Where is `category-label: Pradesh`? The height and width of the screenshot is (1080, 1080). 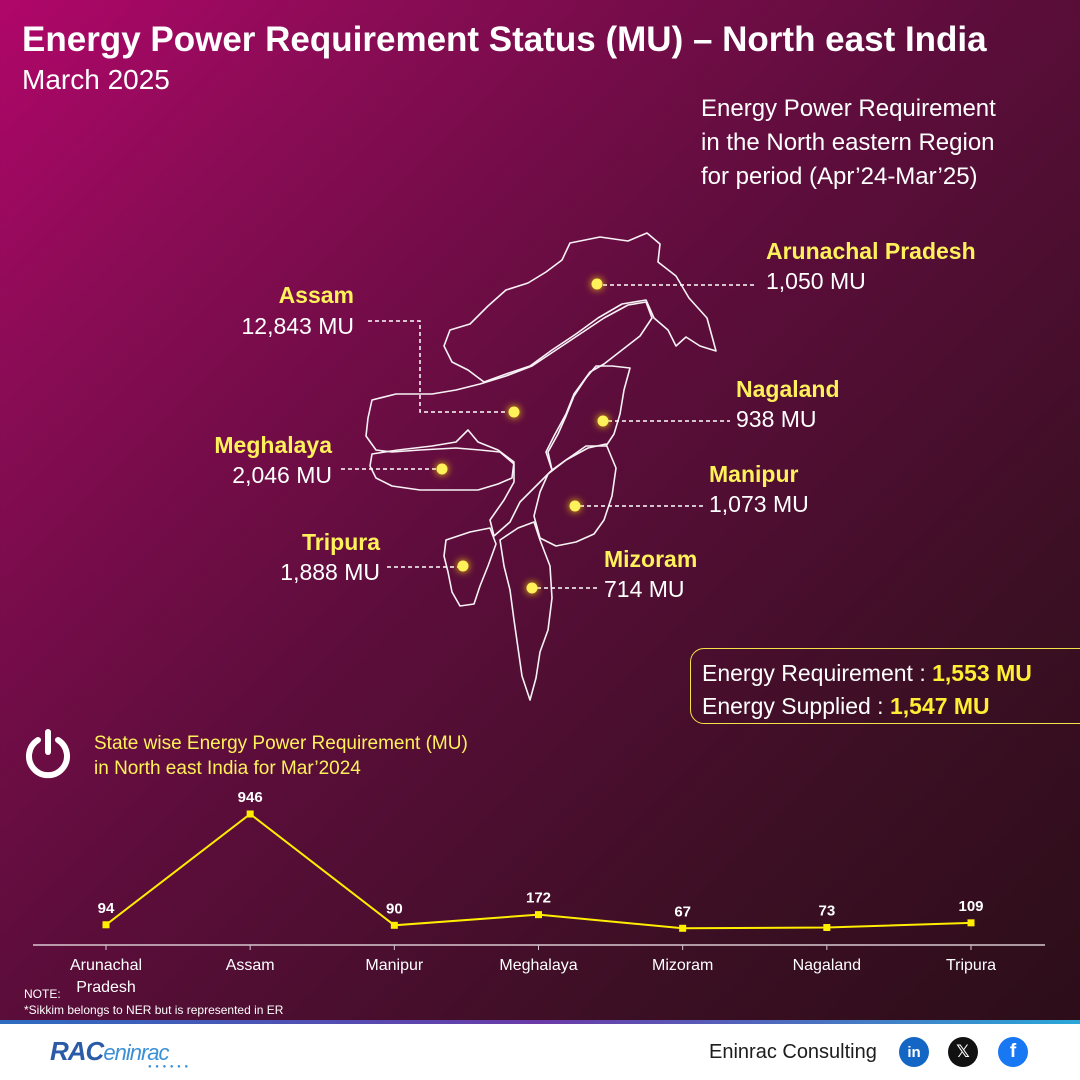 category-label: Pradesh is located at coordinates (106, 987).